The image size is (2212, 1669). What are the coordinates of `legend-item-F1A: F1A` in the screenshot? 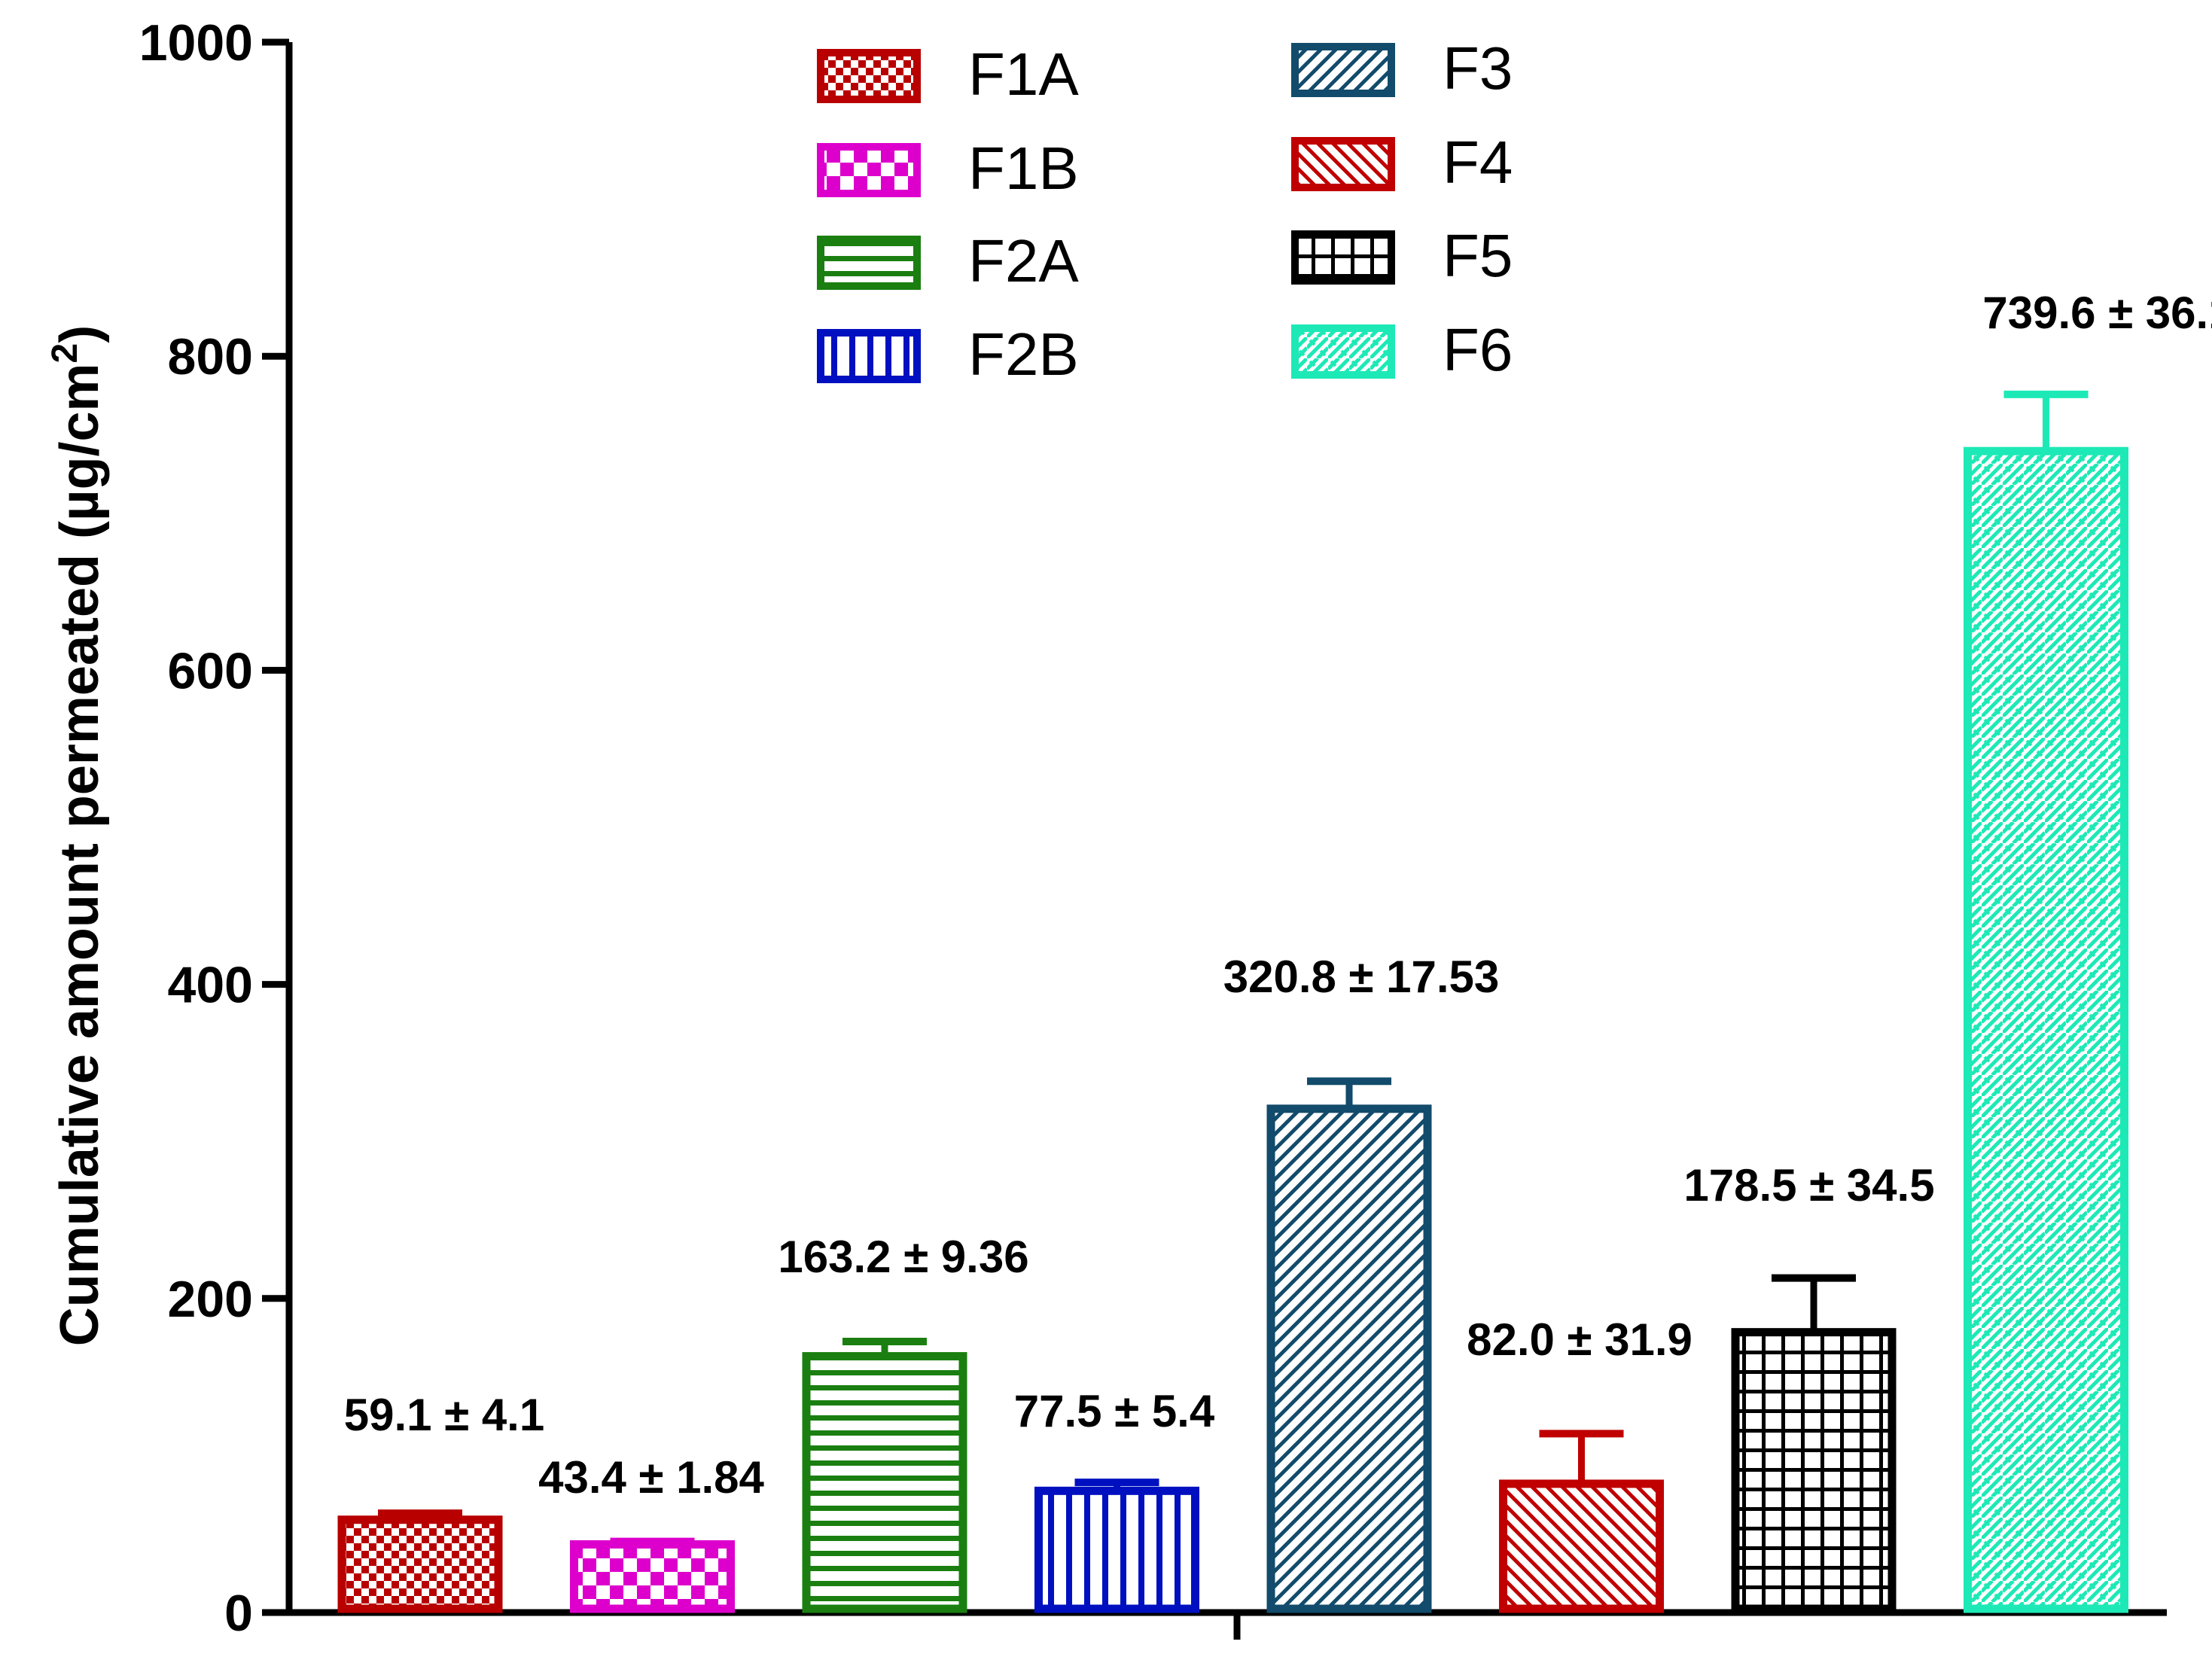 It's located at (948, 74).